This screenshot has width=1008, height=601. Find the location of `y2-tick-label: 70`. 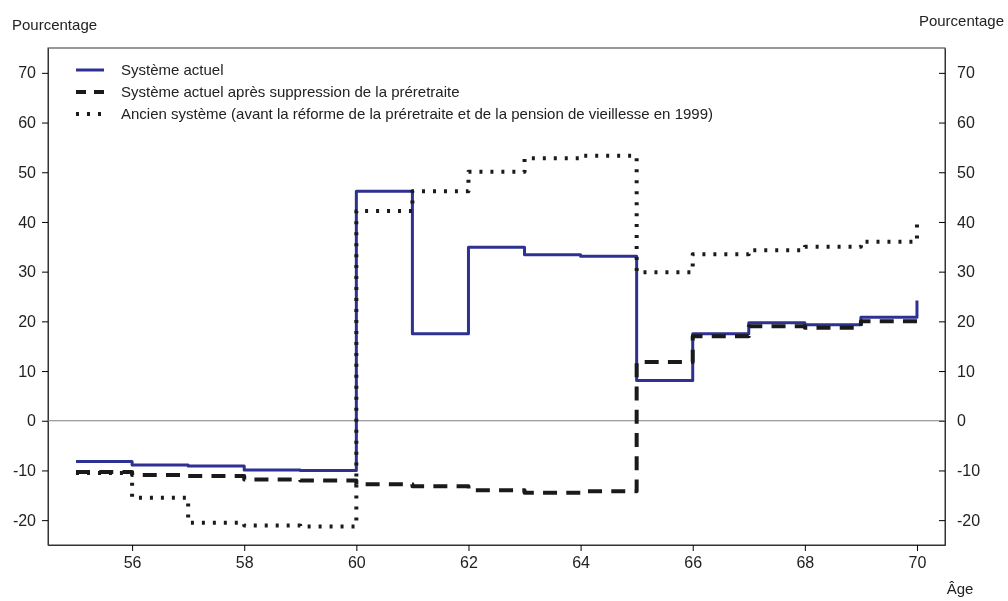

y2-tick-label: 70 is located at coordinates (966, 73).